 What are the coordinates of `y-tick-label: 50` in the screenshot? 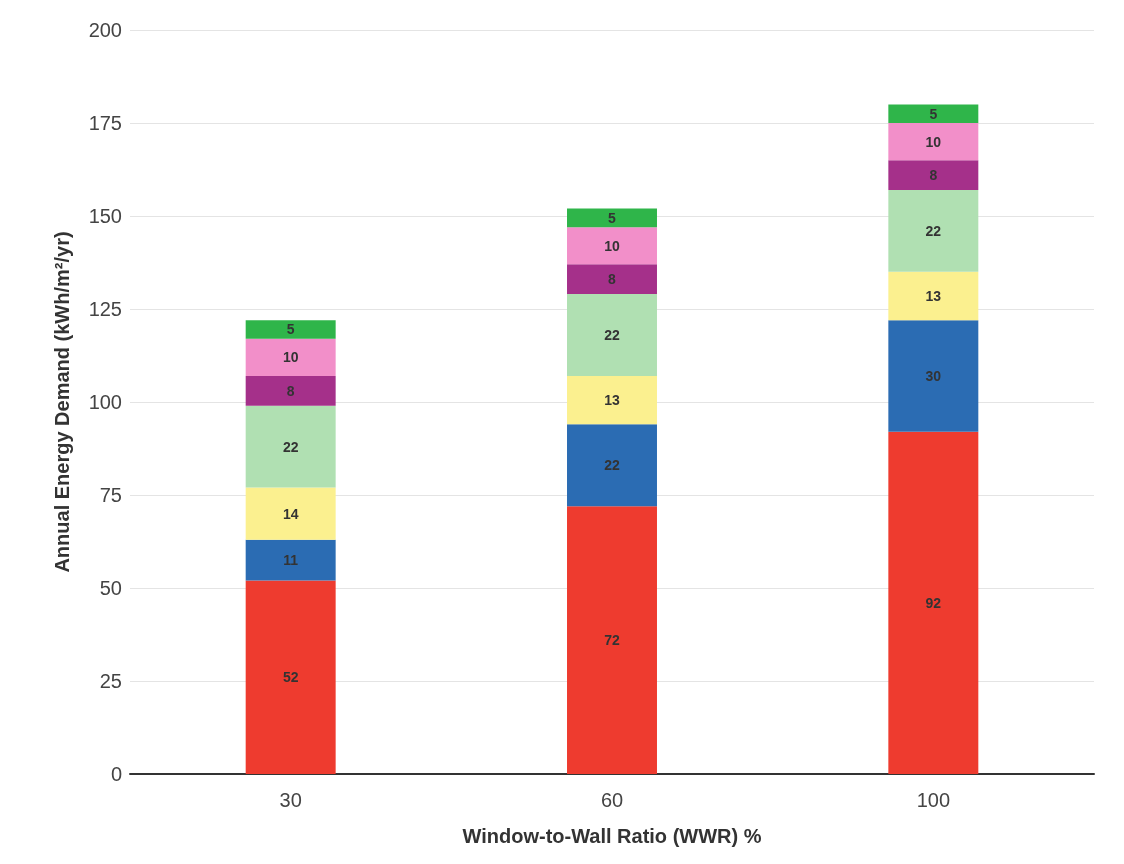 It's located at (110, 588).